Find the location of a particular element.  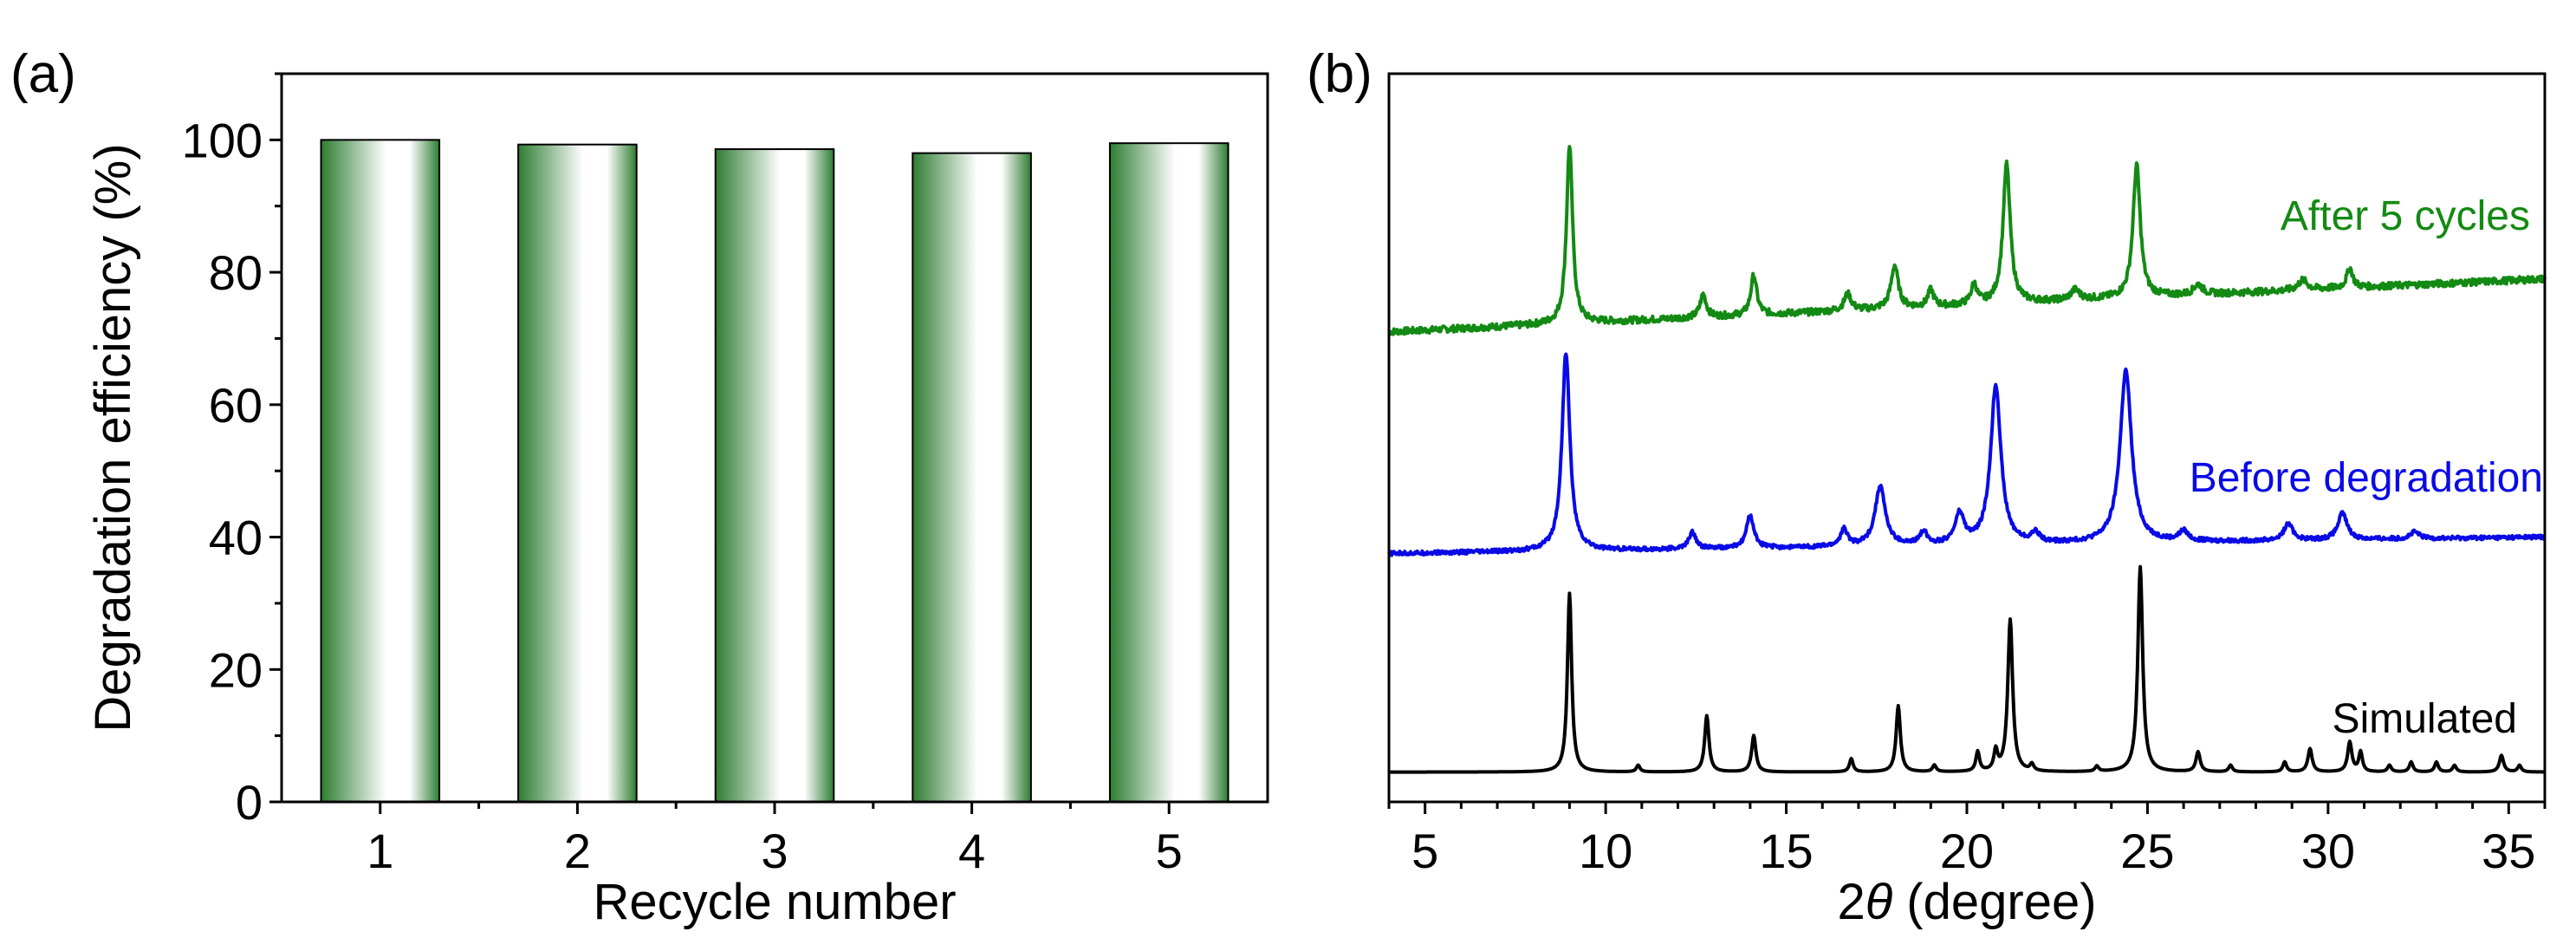

y-tick-label: 20 is located at coordinates (236, 669).